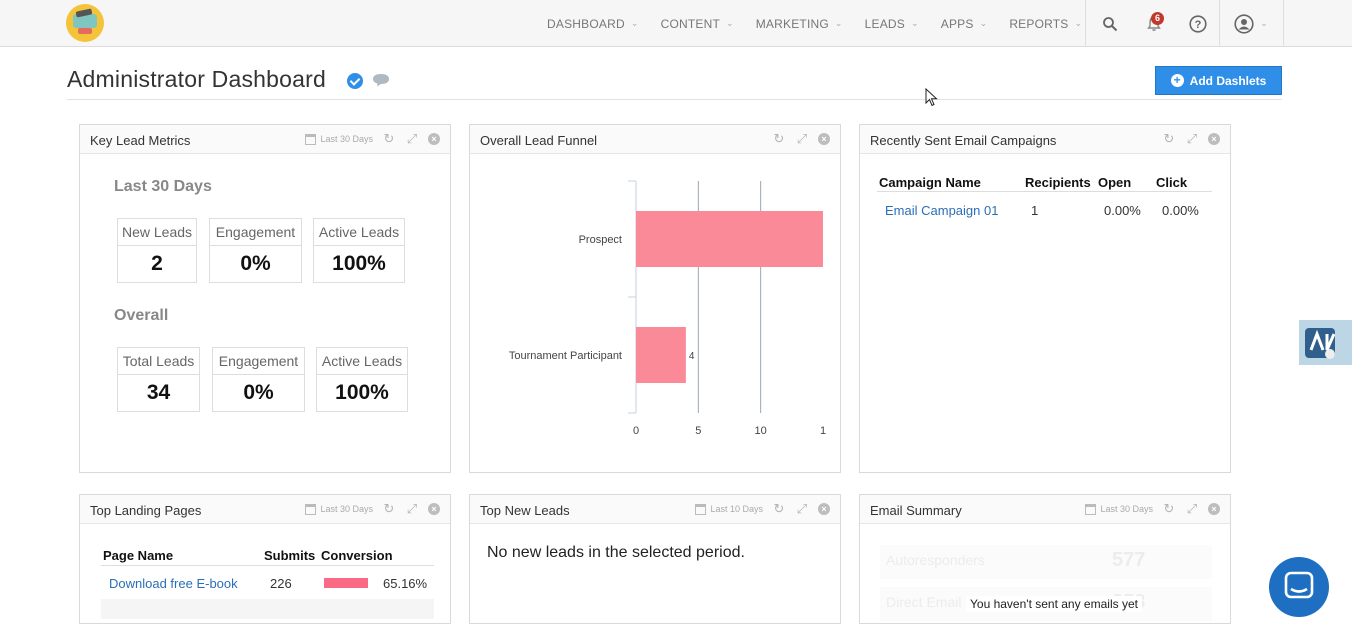 The width and height of the screenshot is (1352, 624). I want to click on add-dashlets-button: + Add Dashlets, so click(1218, 80).